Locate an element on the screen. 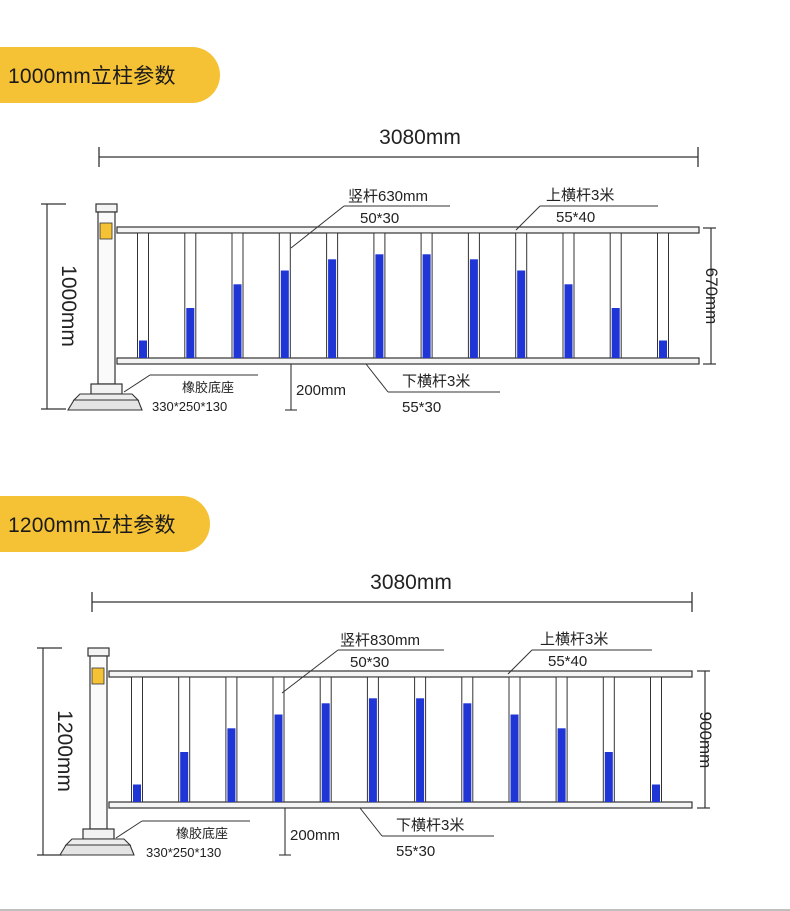  vertical-bar-callout: 竖杆630mm 50*30 is located at coordinates (370, 218).